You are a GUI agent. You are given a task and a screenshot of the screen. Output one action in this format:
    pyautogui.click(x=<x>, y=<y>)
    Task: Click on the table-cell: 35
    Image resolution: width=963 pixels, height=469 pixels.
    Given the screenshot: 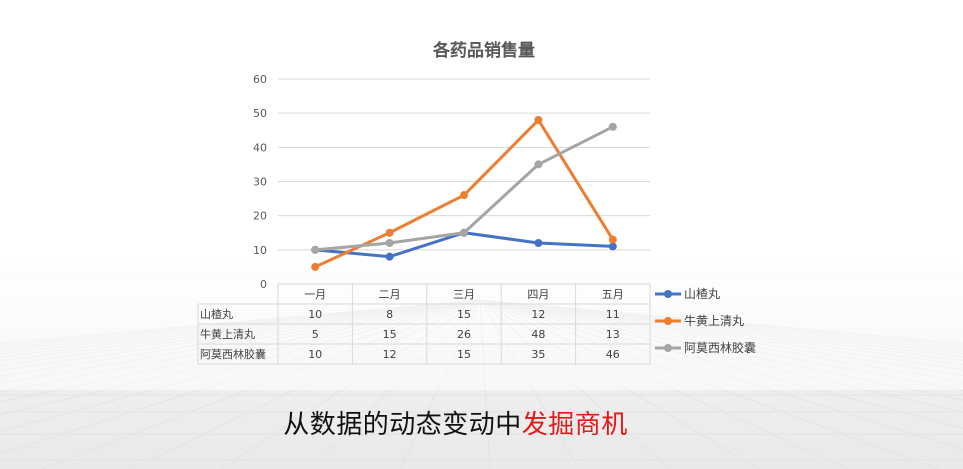 What is the action you would take?
    pyautogui.click(x=538, y=354)
    